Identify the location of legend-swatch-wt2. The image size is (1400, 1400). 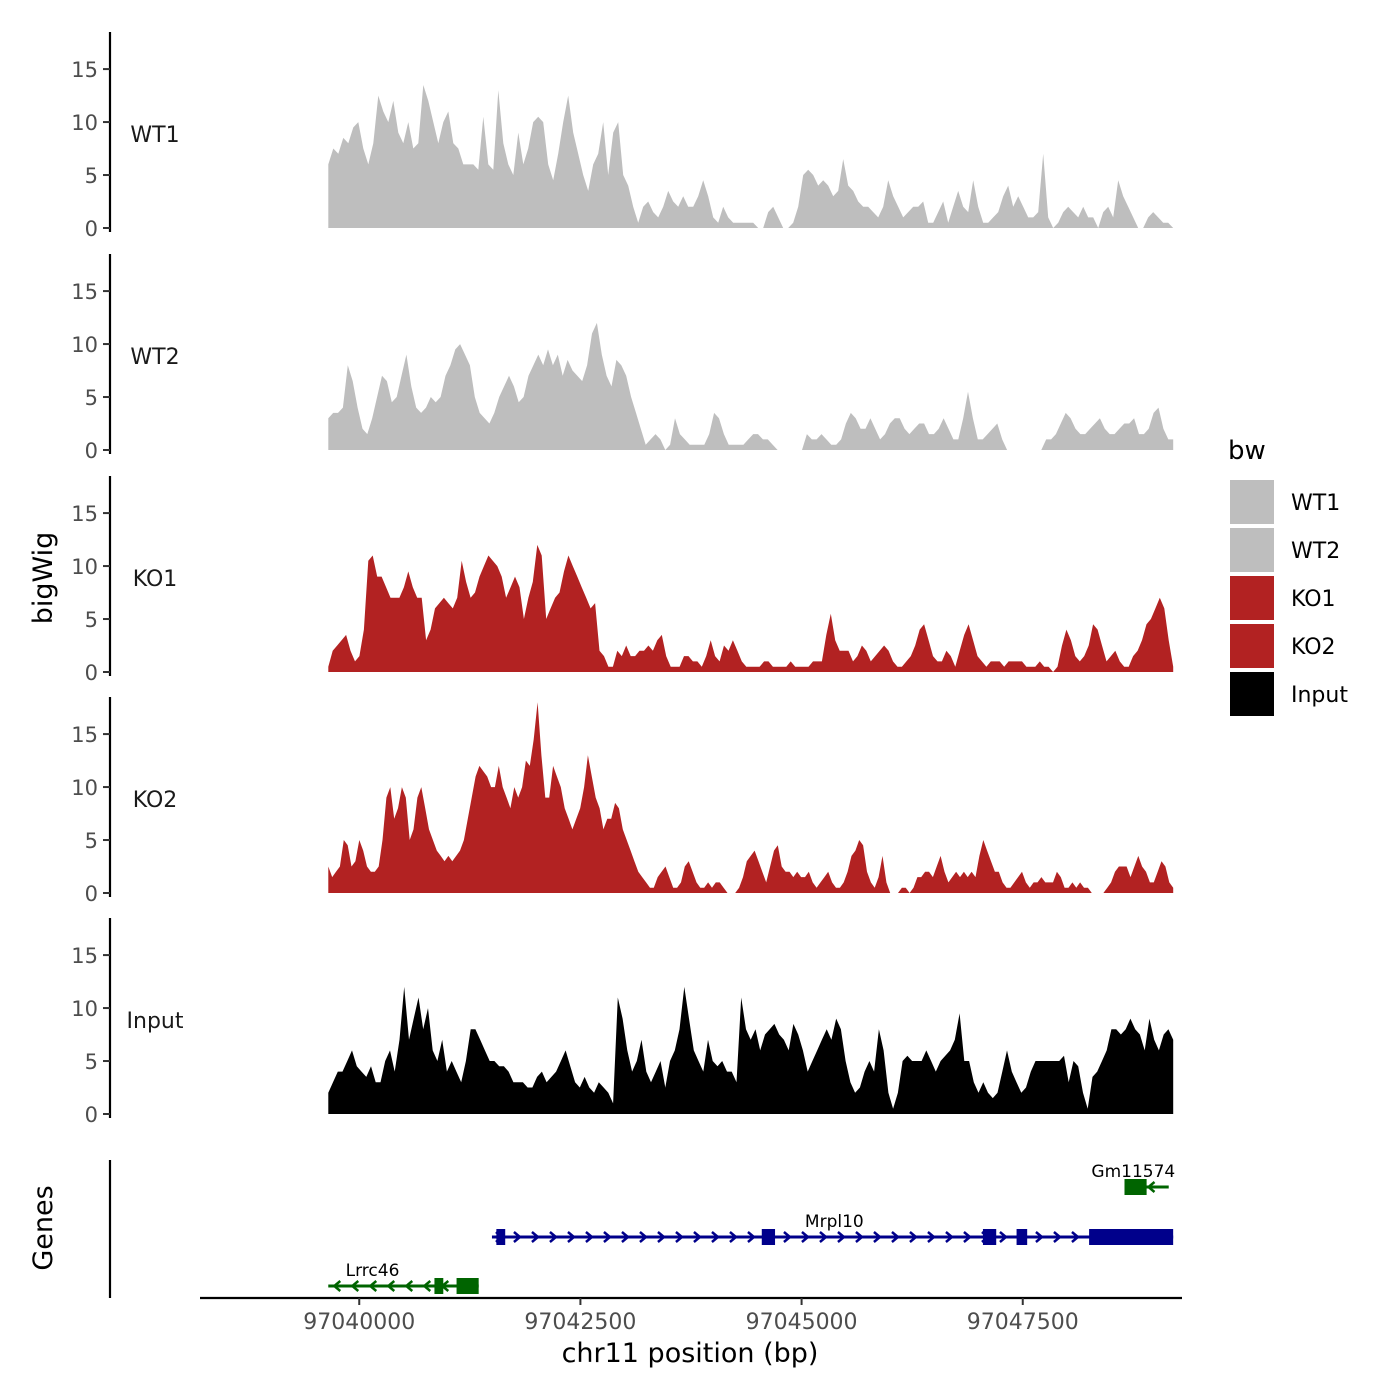
(1252, 550).